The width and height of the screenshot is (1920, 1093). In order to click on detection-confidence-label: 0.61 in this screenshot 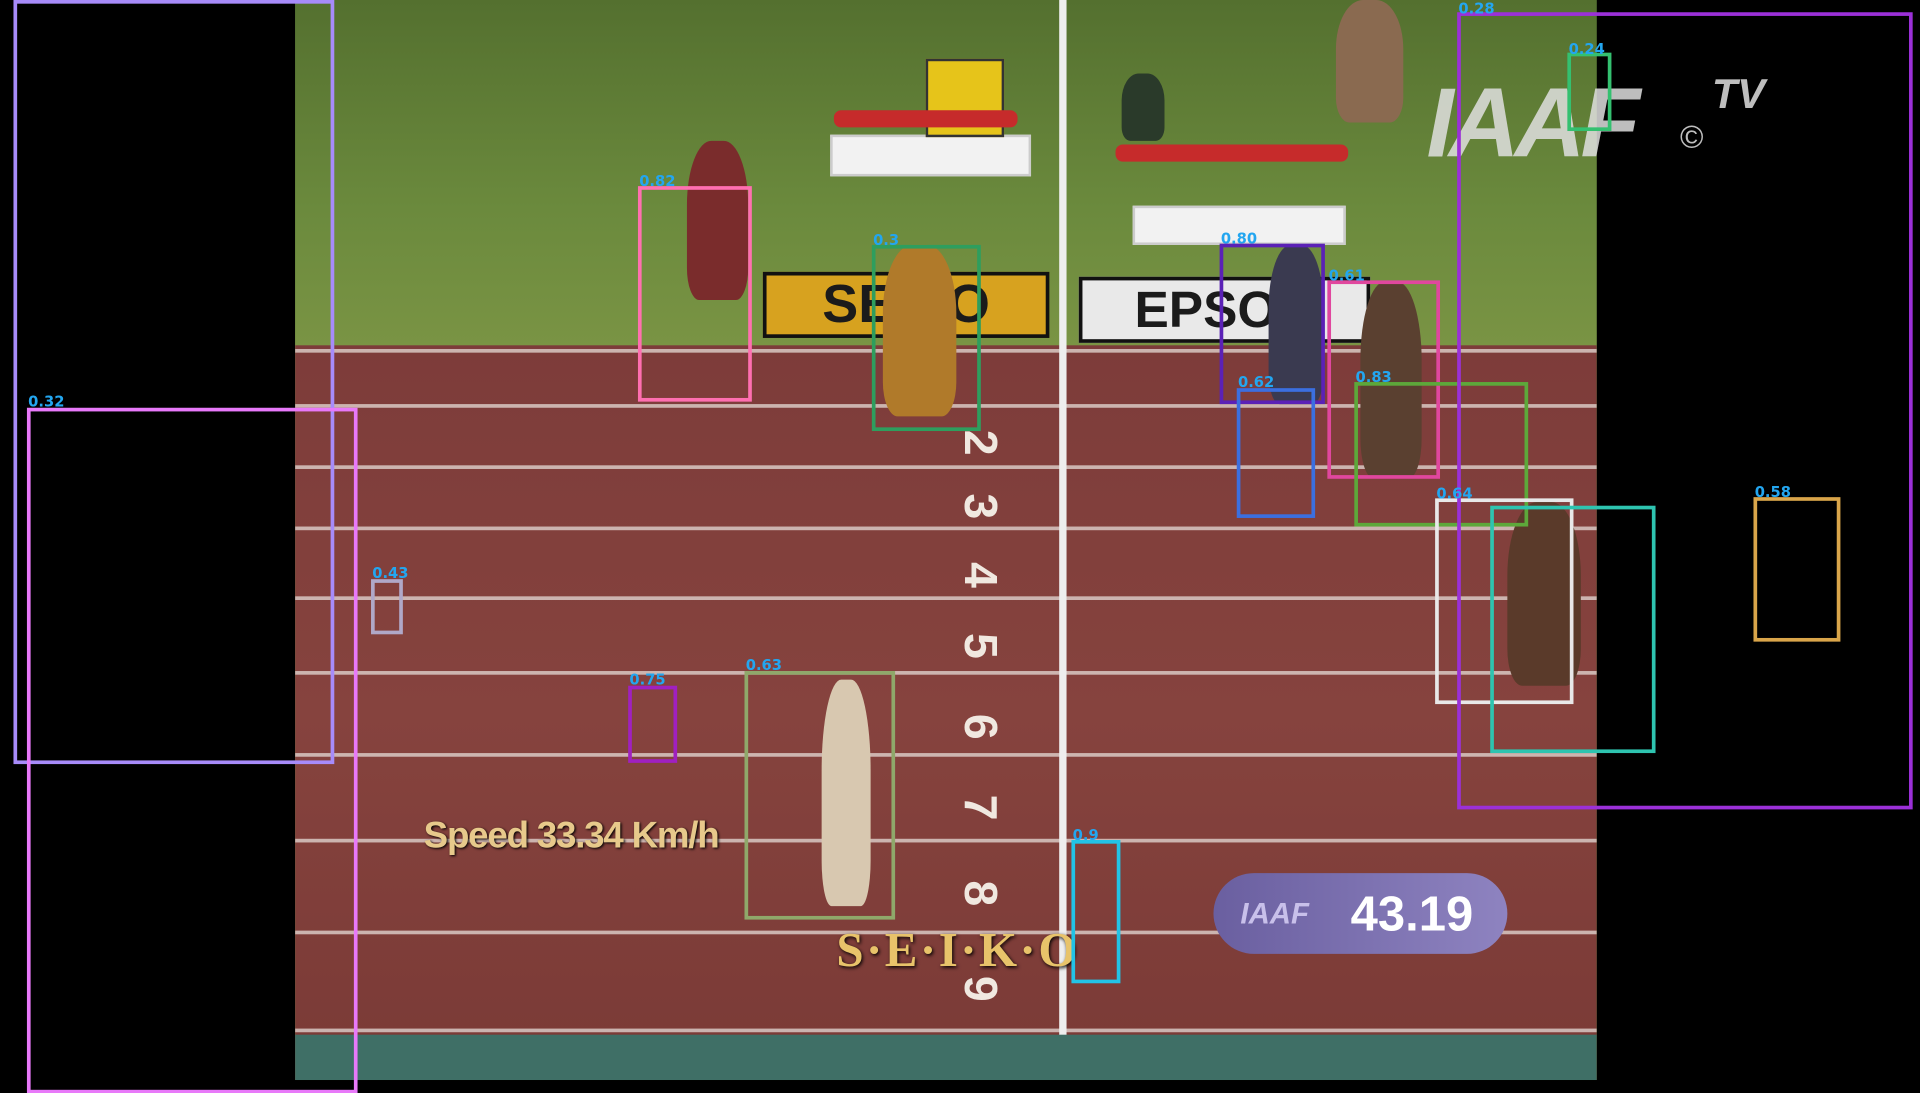, I will do `click(1346, 275)`.